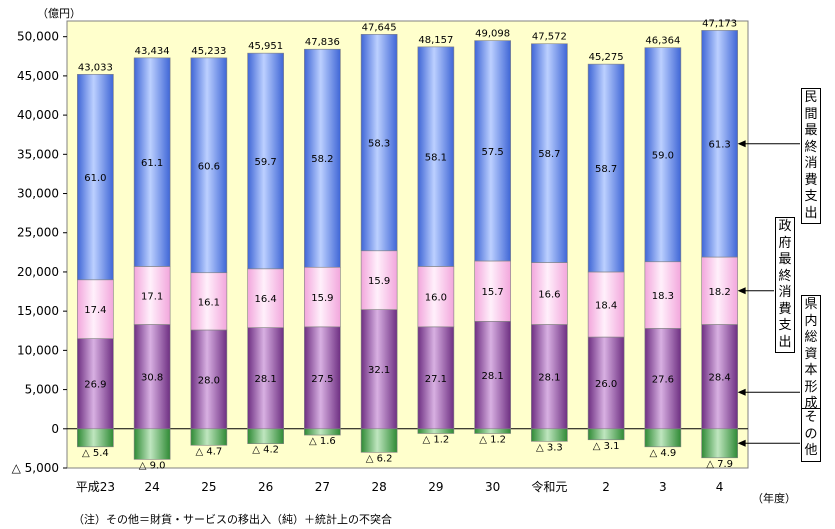 The height and width of the screenshot is (529, 835). I want to click on x-tick-label: 26, so click(265, 487).